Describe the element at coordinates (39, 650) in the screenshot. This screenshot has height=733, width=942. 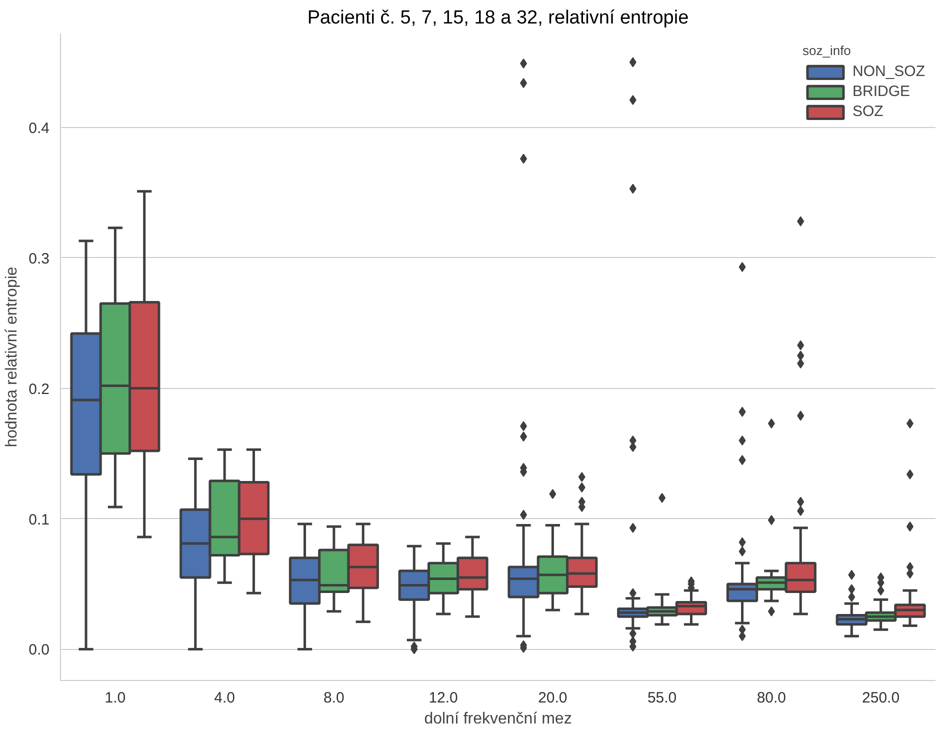
I see `y-tick-label: 0.0` at that location.